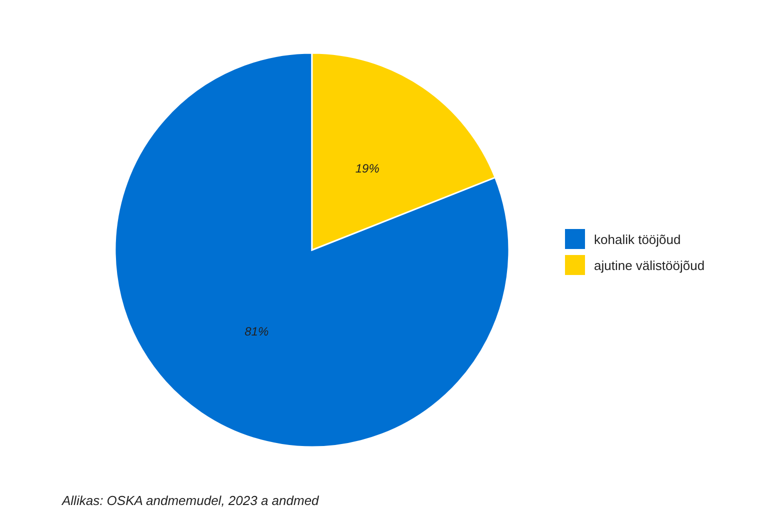  Describe the element at coordinates (190, 500) in the screenshot. I see `text: Allikas: OSKA andmemudel, 2023 a andmed` at that location.